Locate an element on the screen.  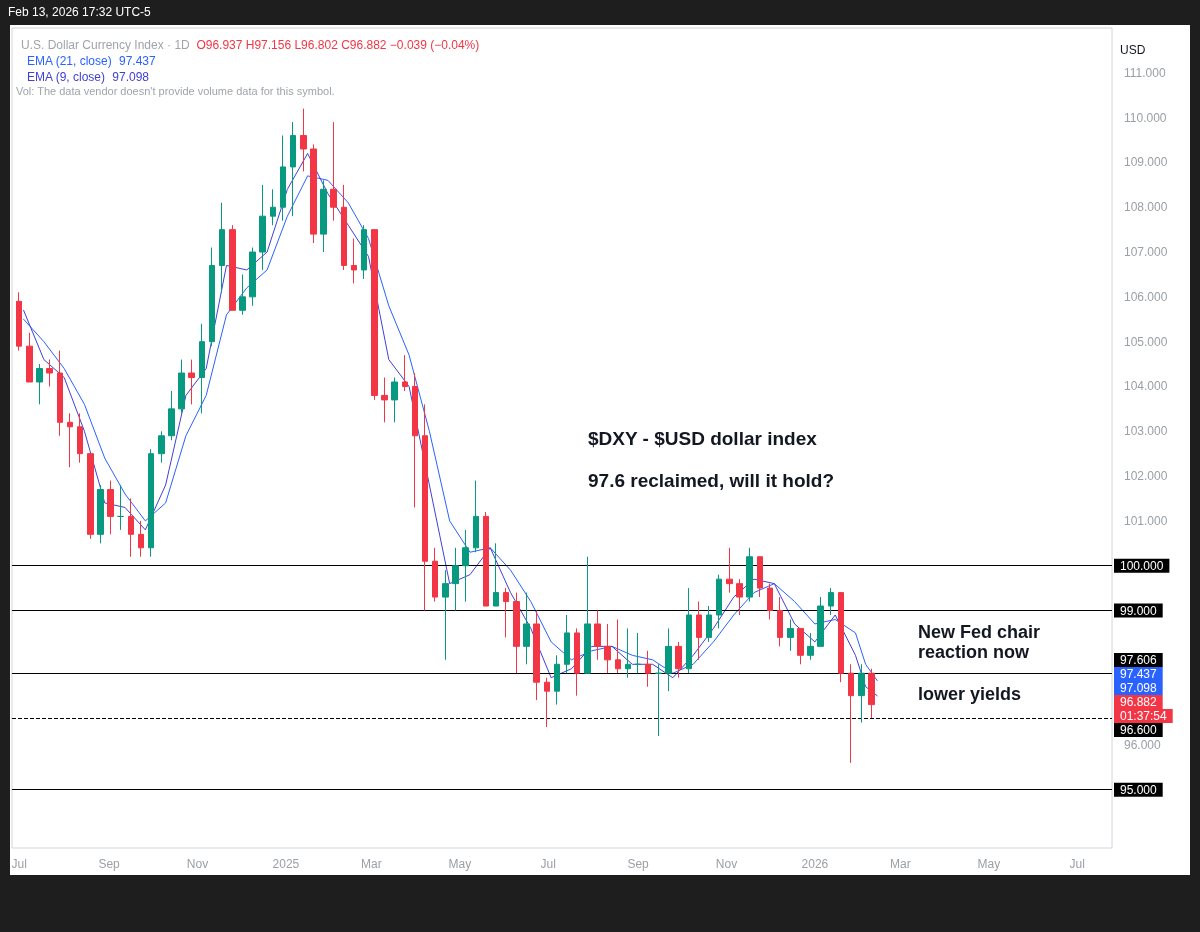
annotation: $DXY - $USD dollar index is located at coordinates (703, 438).